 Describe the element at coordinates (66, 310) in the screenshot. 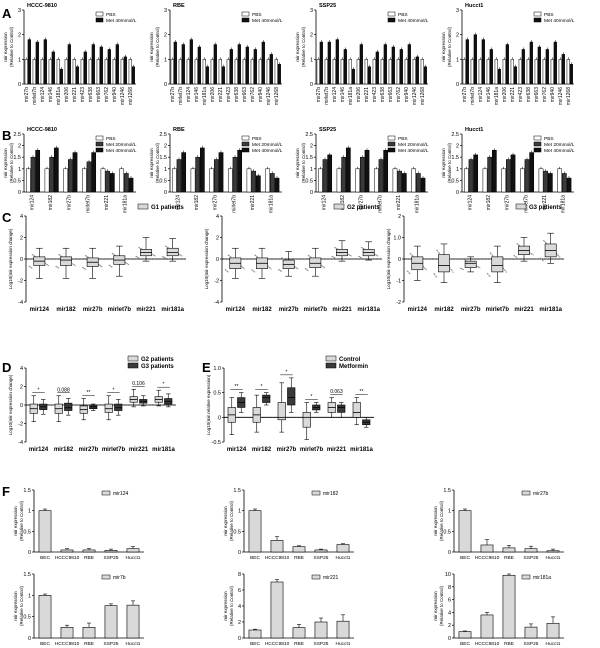

I see `x-tick-label: mir182` at that location.